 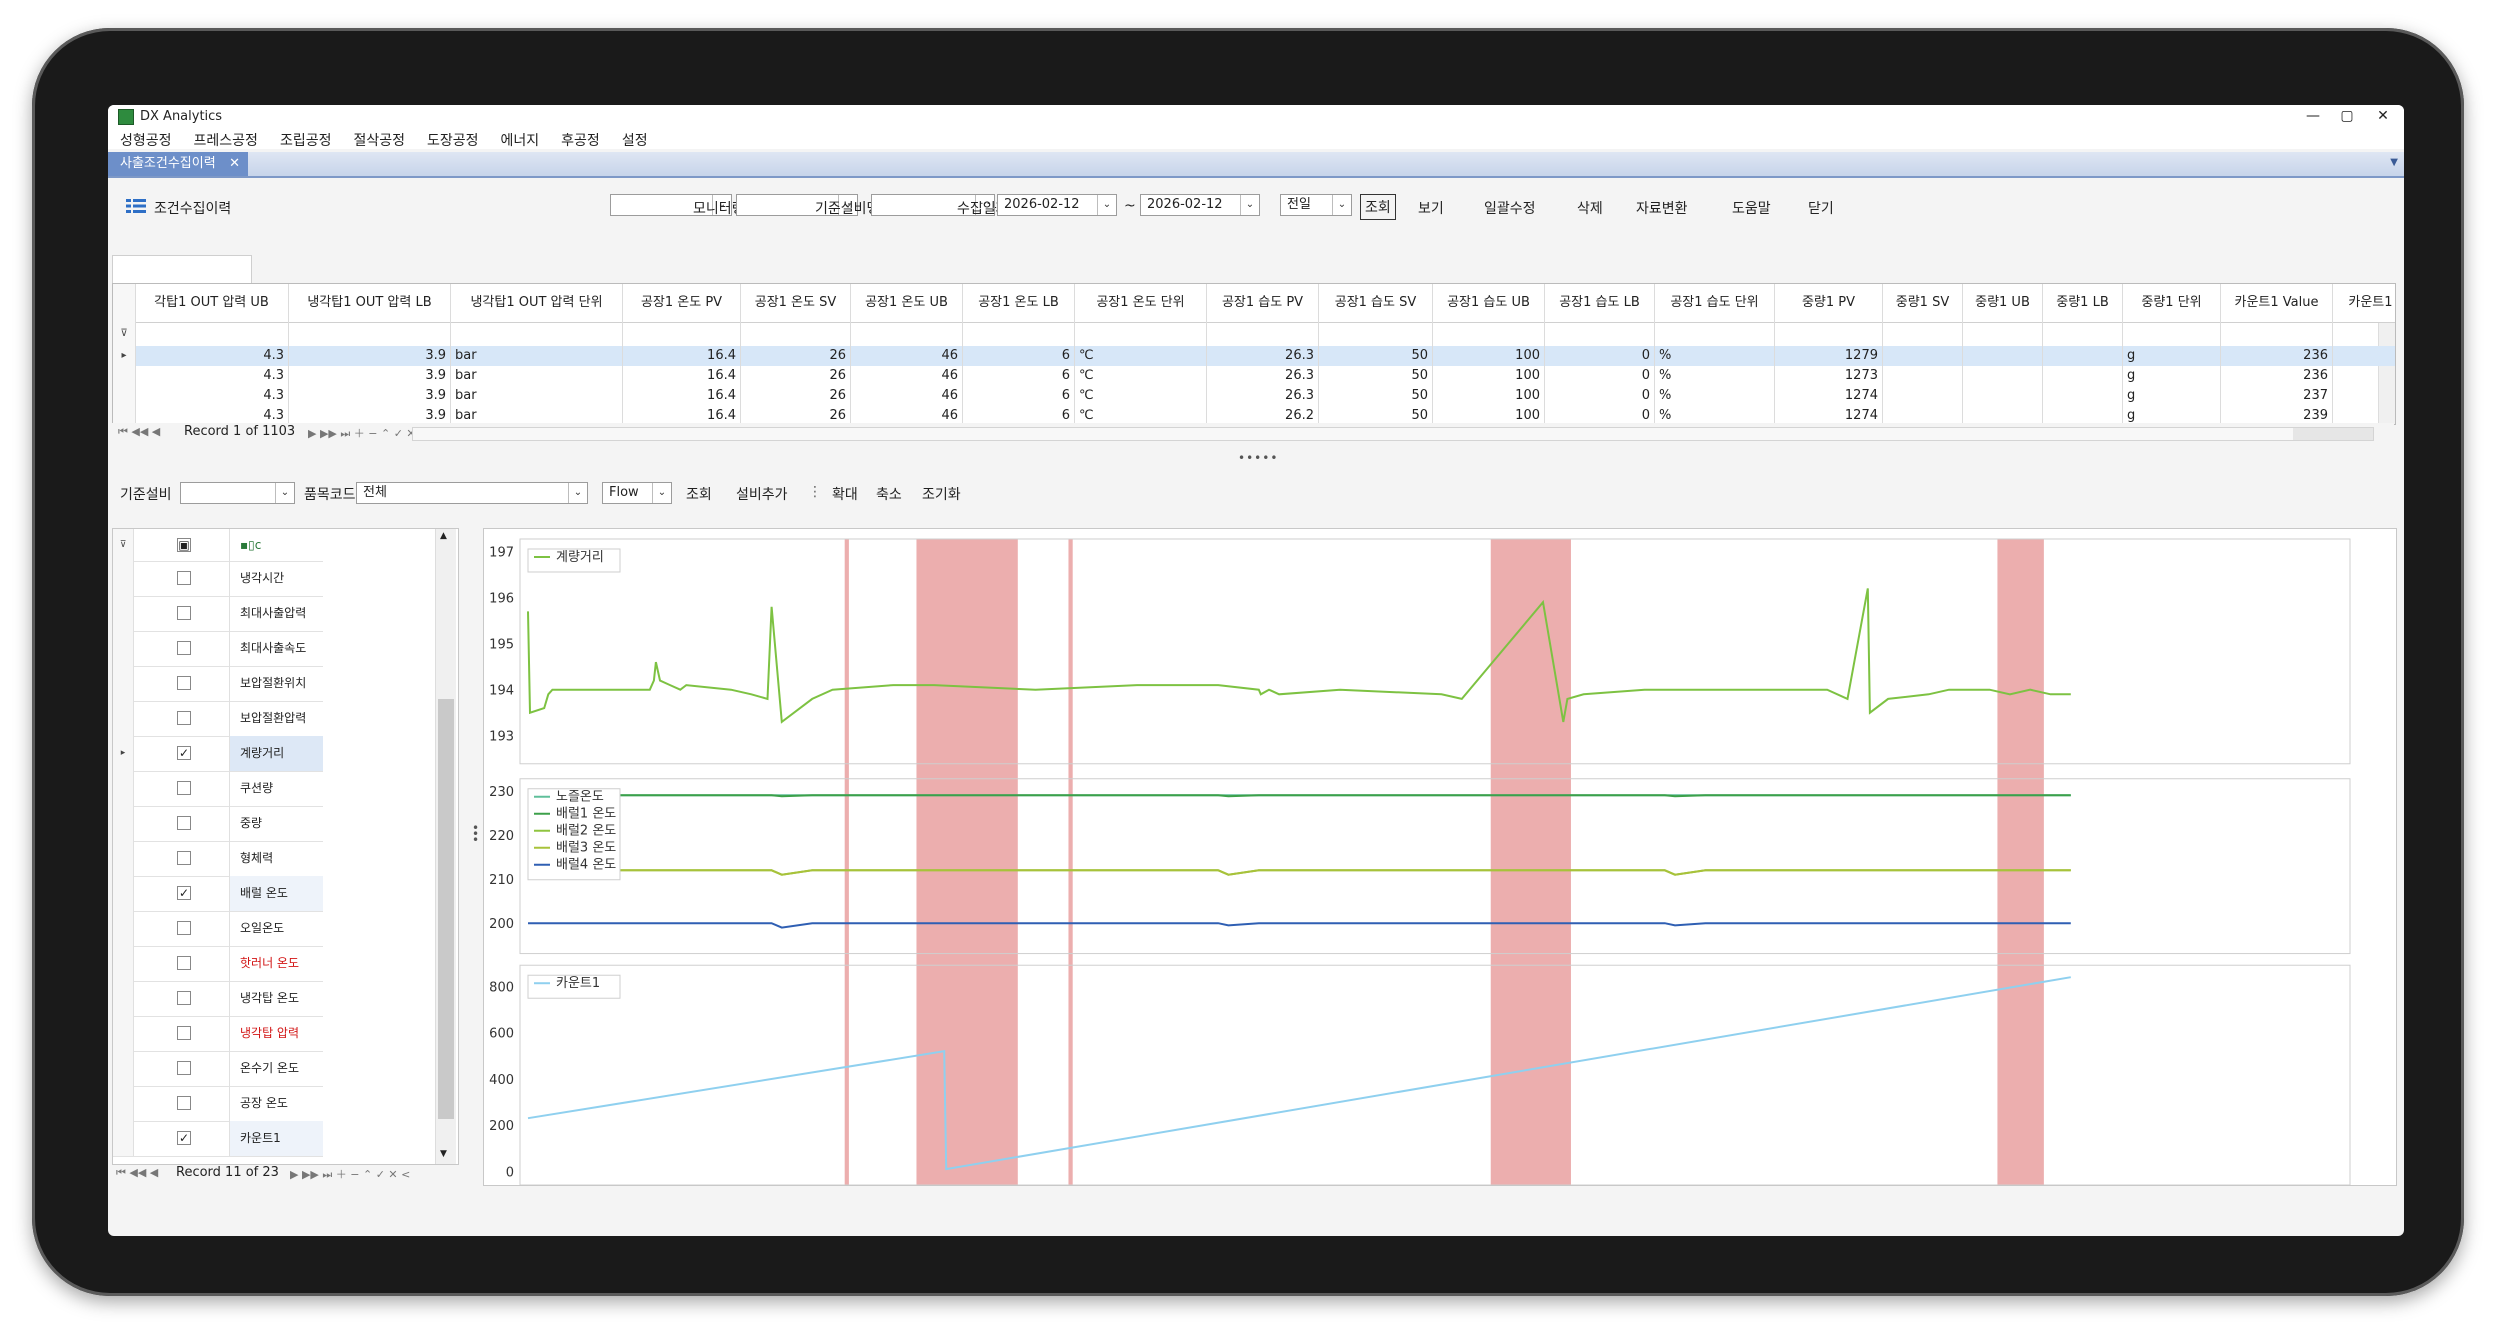 What do you see at coordinates (137, 1172) in the screenshot?
I see `var-nav-back-buttons: ⏮ ◀◀ ◀` at bounding box center [137, 1172].